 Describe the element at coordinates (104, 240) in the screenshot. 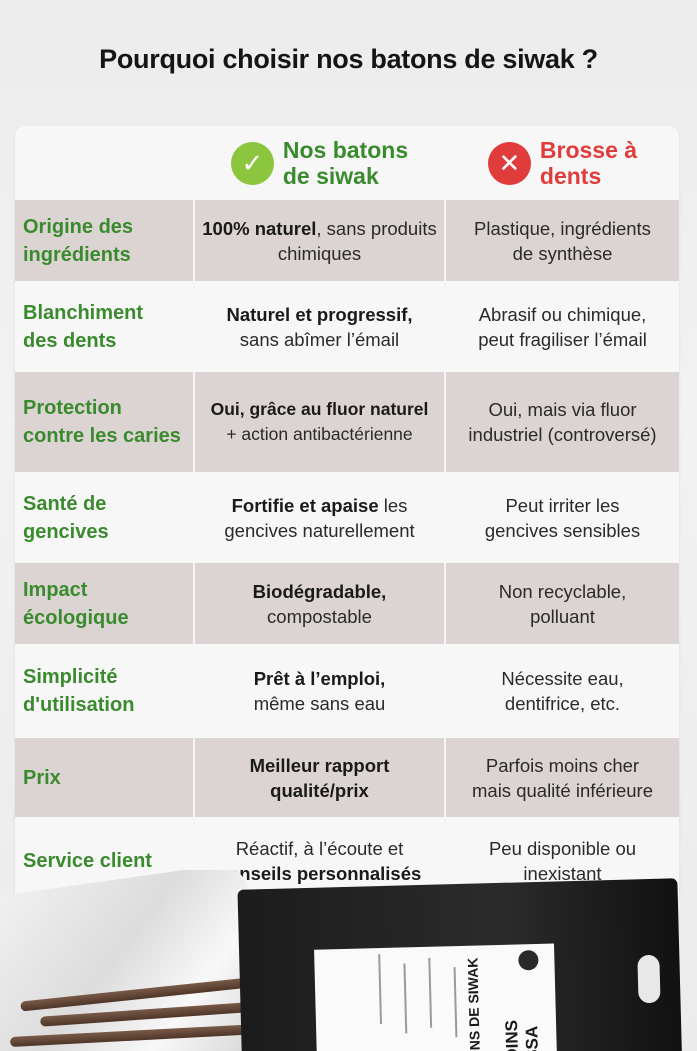

I see `criterion-cell: Origine des ingrédients` at that location.